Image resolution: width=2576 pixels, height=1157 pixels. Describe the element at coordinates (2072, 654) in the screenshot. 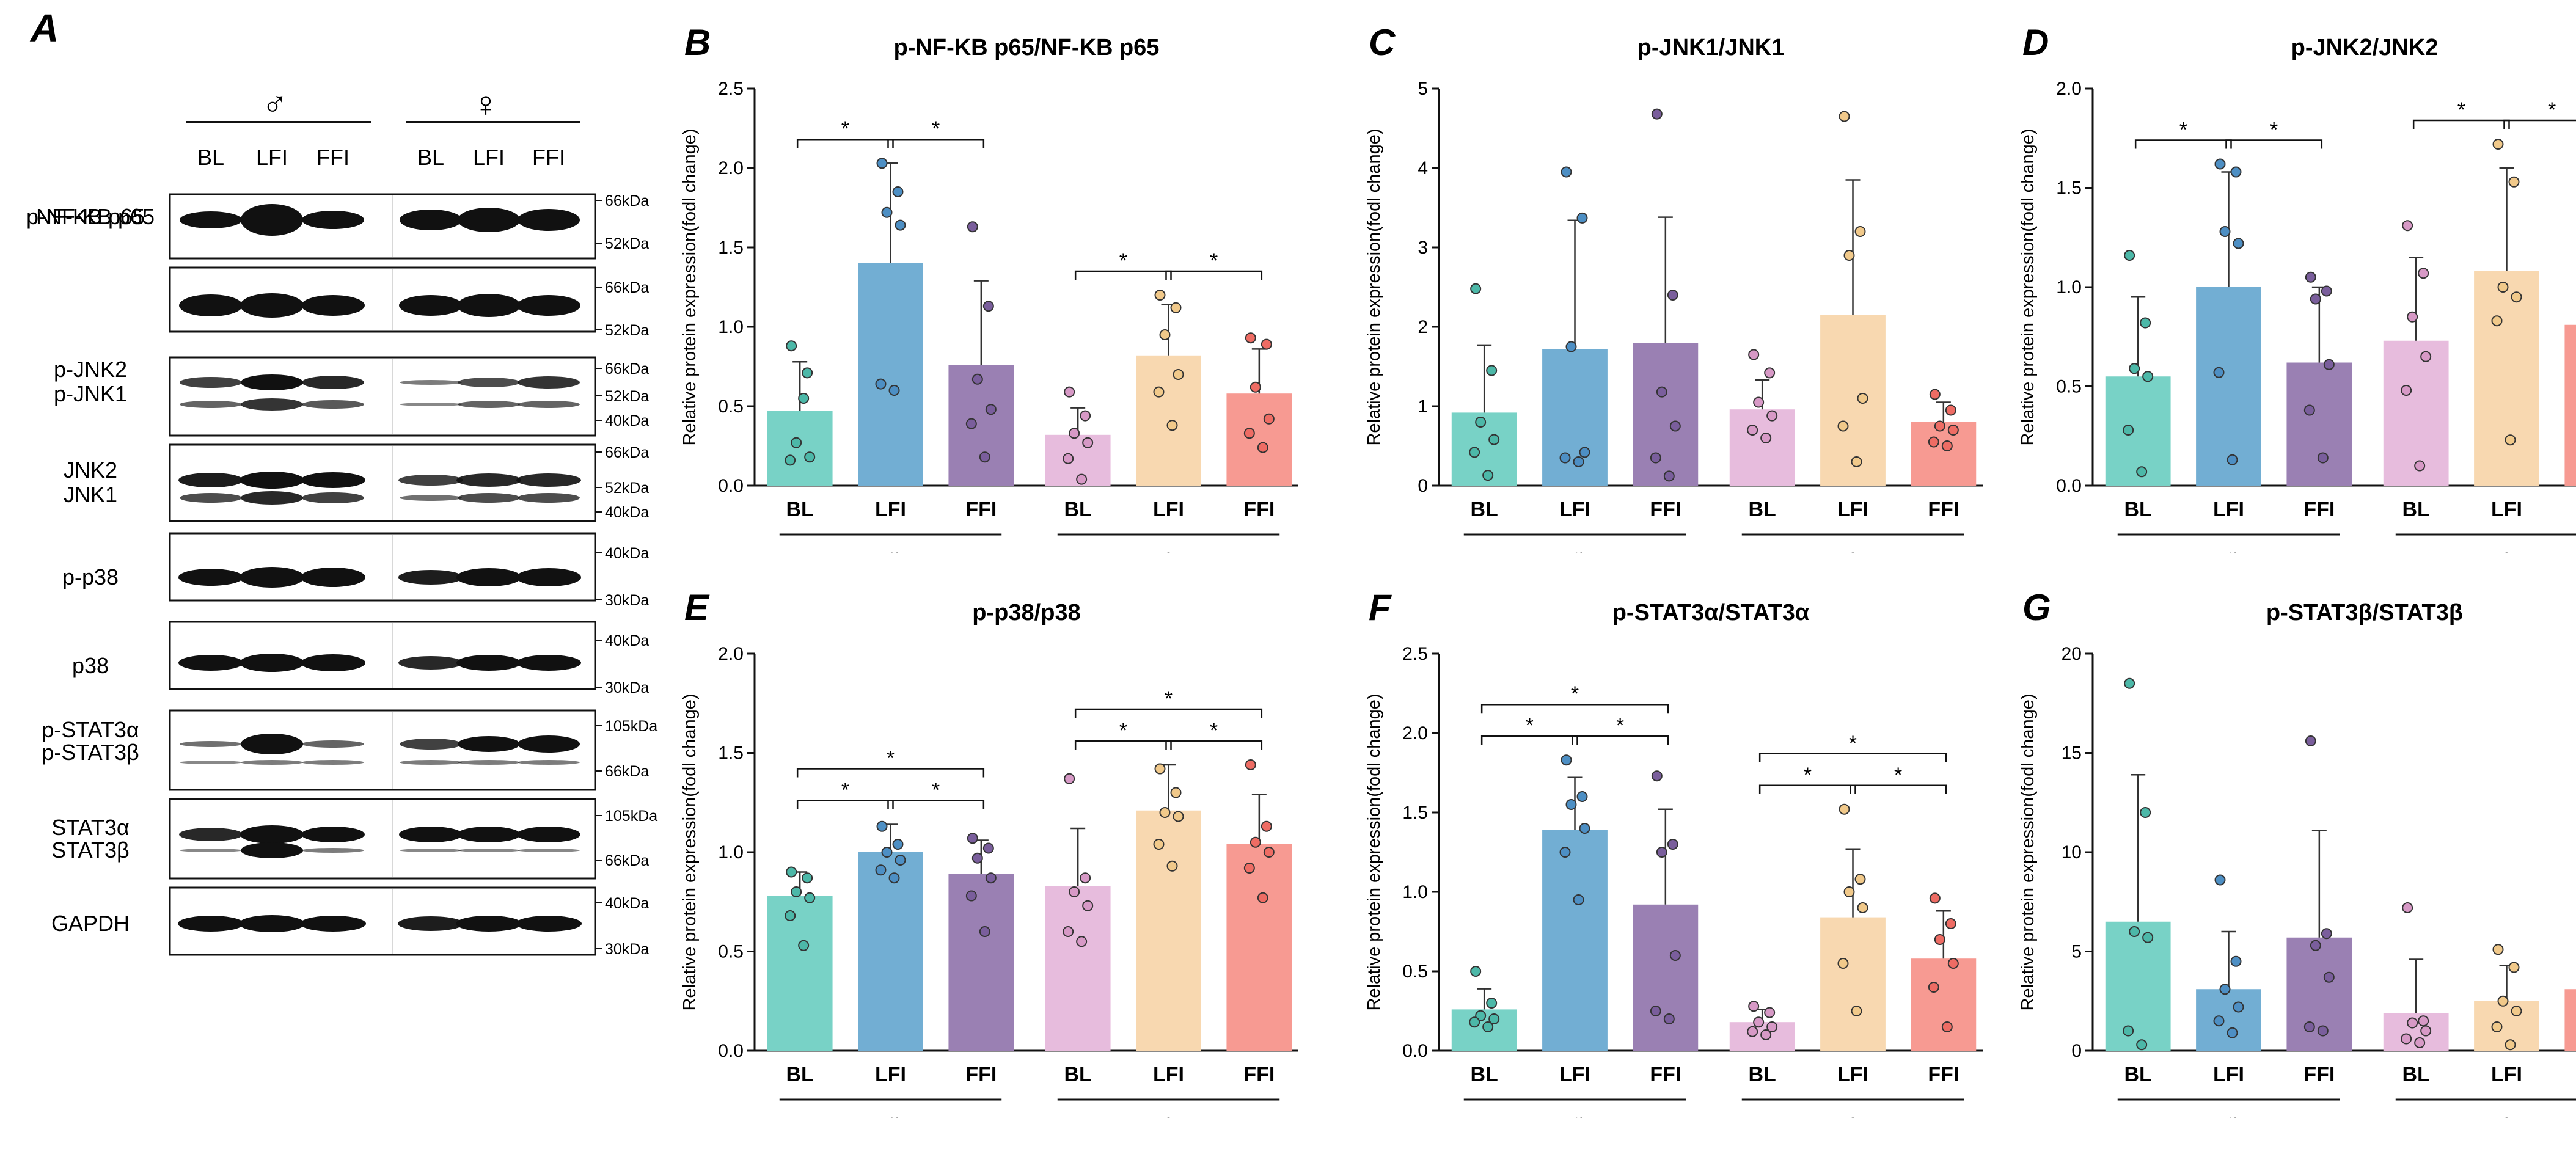

I see `y-tick-label: 20` at that location.